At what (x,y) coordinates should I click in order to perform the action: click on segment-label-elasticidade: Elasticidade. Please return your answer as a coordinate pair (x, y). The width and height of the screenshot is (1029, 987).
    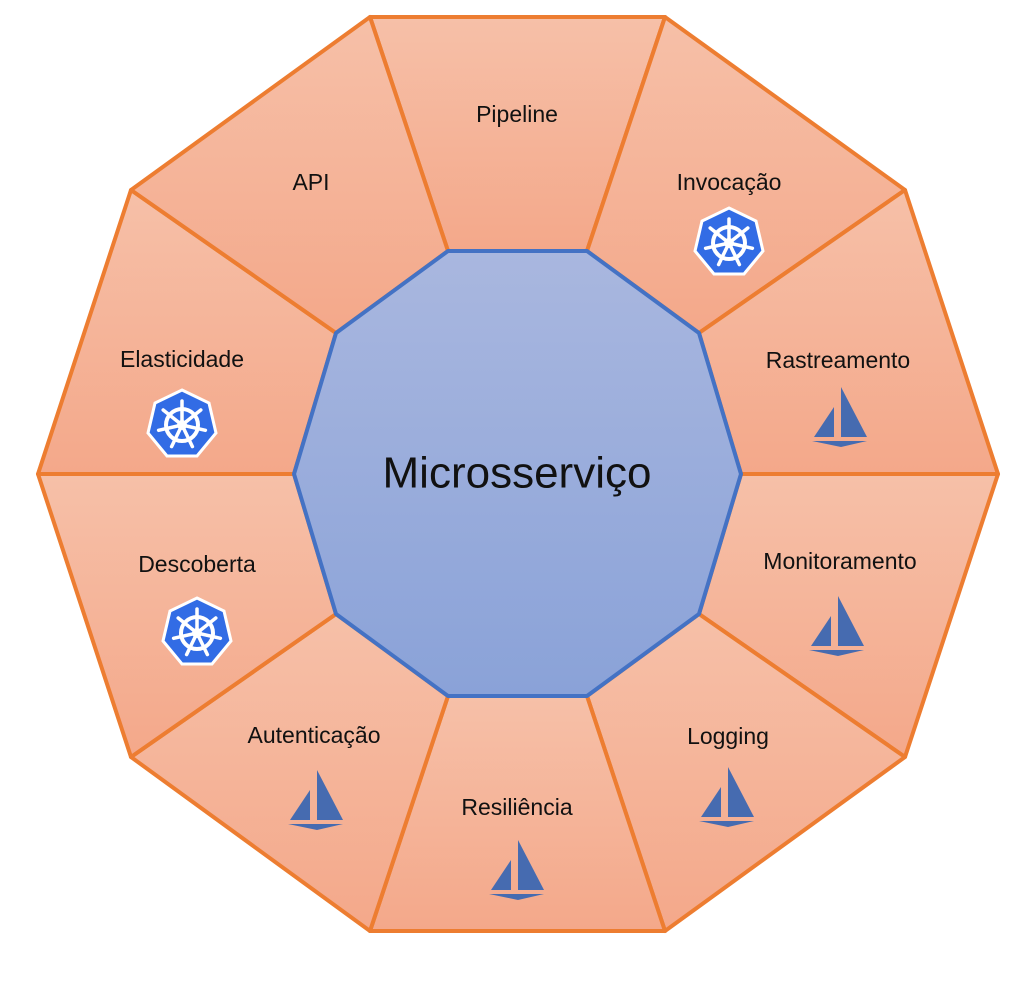
    Looking at the image, I should click on (182, 359).